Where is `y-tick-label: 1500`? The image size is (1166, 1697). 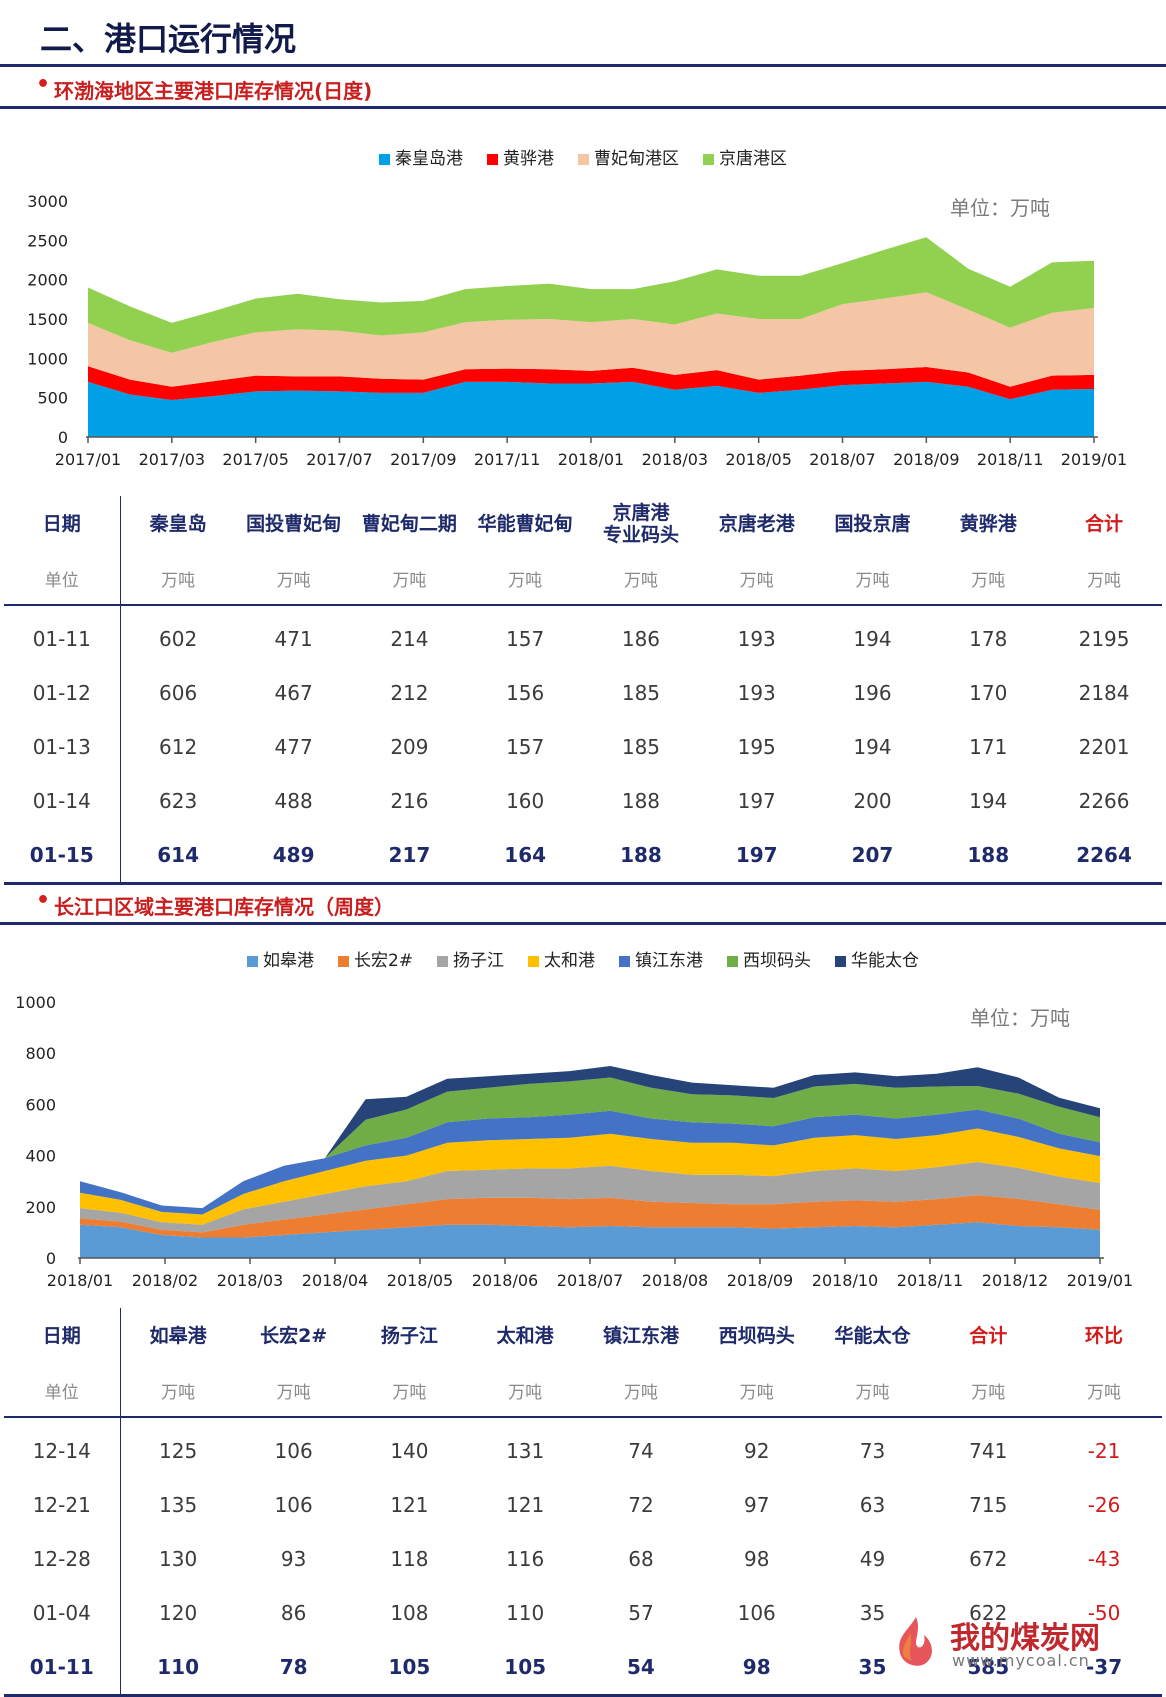
y-tick-label: 1500 is located at coordinates (47, 319).